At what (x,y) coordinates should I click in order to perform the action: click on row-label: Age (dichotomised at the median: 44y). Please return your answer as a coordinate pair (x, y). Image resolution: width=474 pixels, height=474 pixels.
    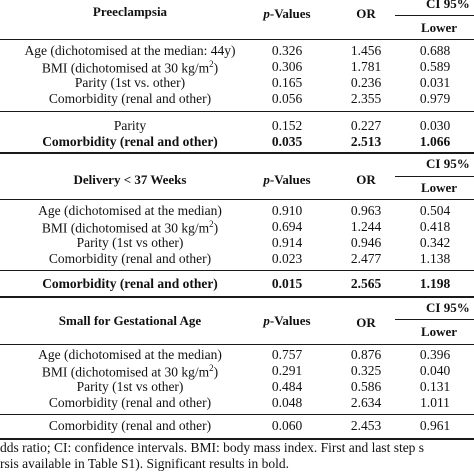
    Looking at the image, I should click on (130, 50).